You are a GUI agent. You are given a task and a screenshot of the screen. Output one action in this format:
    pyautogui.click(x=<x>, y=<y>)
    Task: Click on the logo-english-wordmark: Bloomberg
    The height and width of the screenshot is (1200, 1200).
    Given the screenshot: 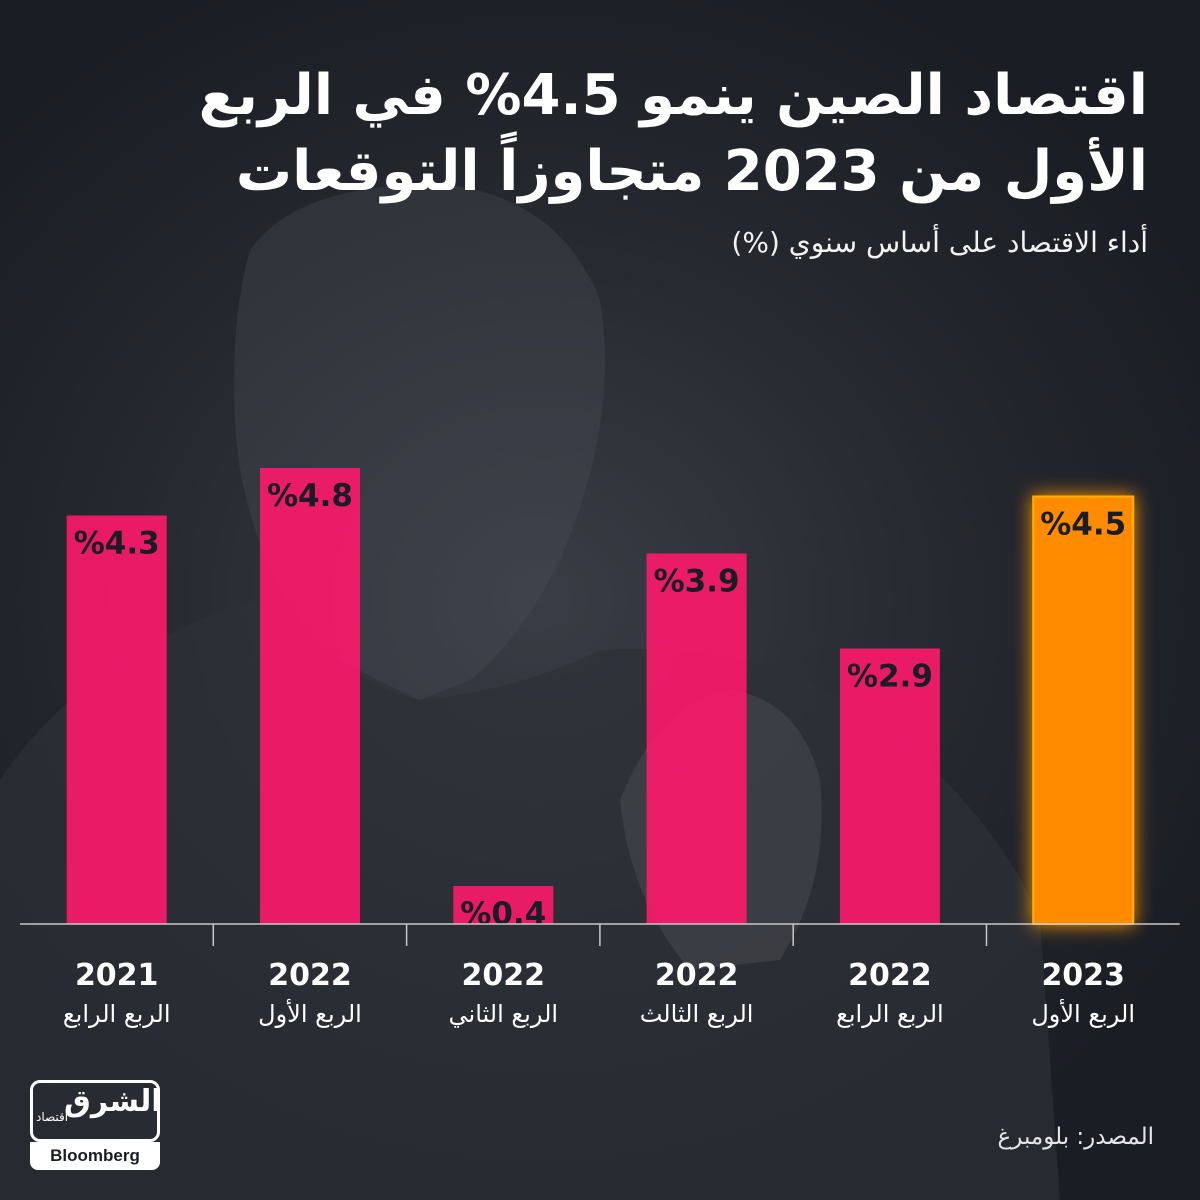 What is the action you would take?
    pyautogui.click(x=95, y=1156)
    